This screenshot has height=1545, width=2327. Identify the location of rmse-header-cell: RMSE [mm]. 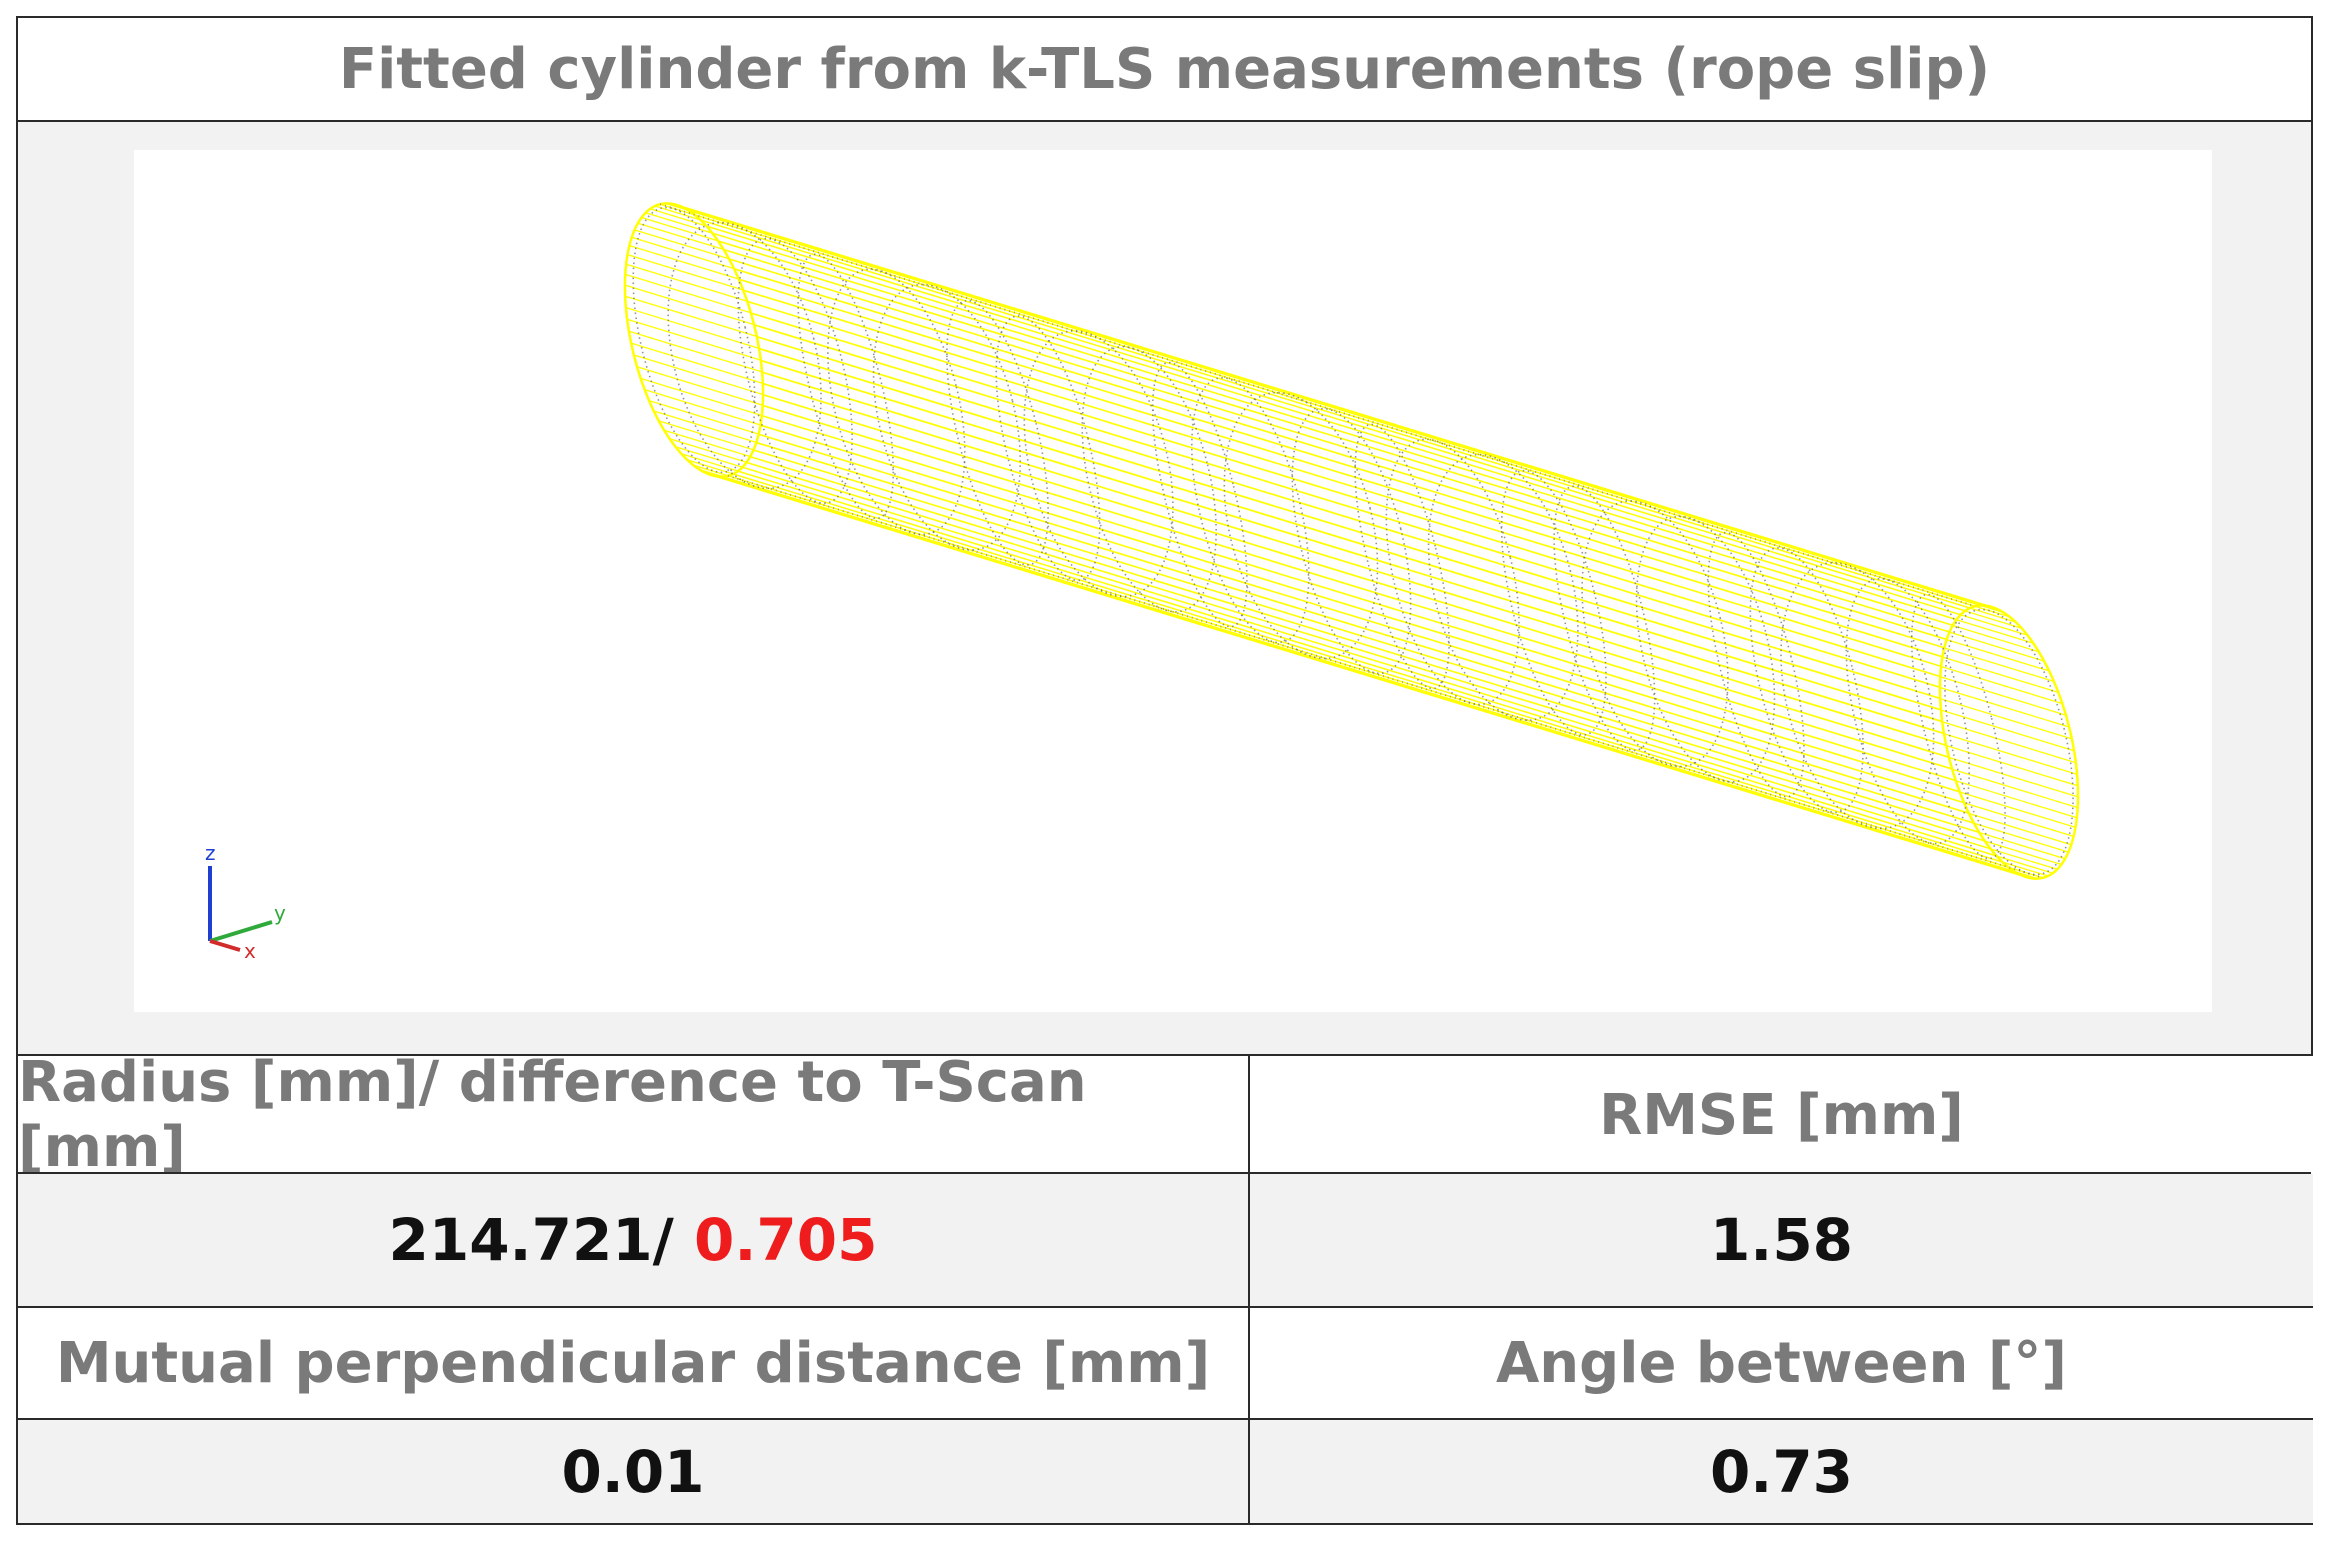
(1781, 1115).